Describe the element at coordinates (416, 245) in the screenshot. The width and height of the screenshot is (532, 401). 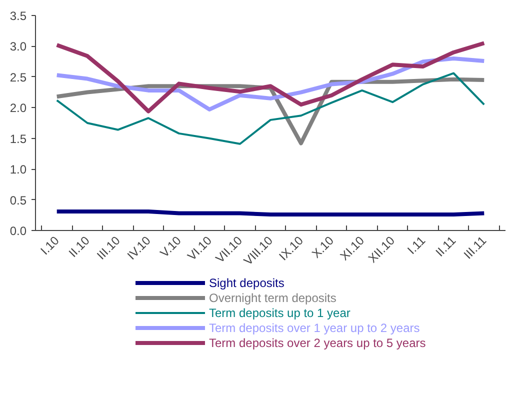
I see `x-tick-label: I.11` at that location.